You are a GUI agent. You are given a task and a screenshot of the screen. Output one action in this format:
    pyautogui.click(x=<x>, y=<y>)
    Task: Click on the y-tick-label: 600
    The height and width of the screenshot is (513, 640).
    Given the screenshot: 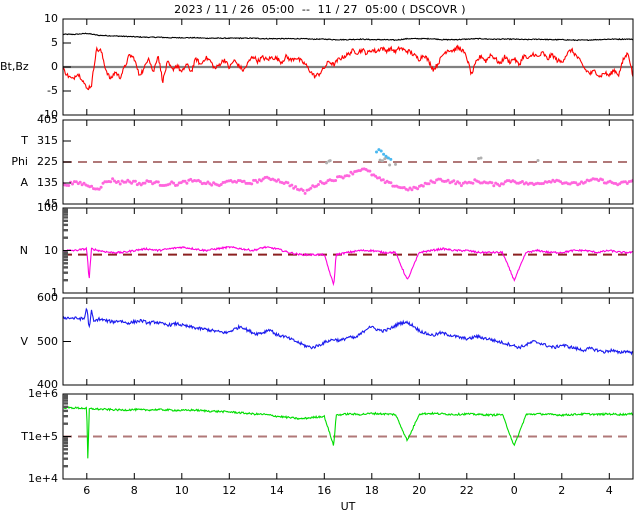 What is the action you would take?
    pyautogui.click(x=47, y=297)
    